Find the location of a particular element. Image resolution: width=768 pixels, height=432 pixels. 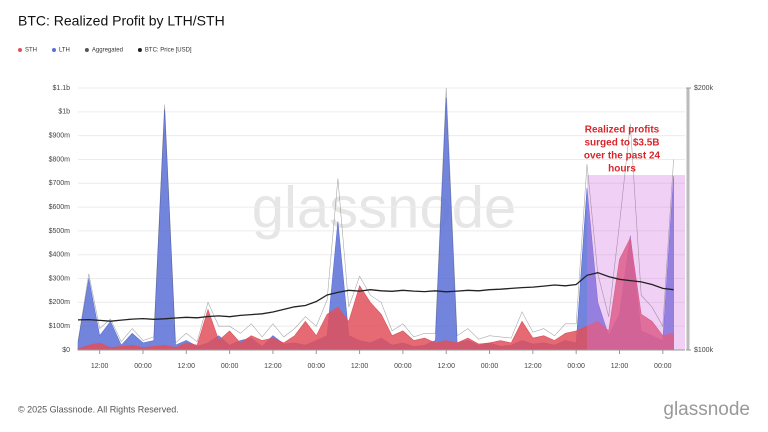

legend-label: Aggregated is located at coordinates (107, 51).